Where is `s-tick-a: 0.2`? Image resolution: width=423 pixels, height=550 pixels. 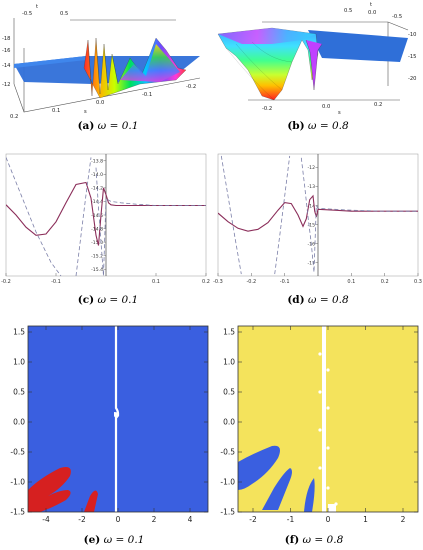 s-tick-a: 0.2 is located at coordinates (14, 117).